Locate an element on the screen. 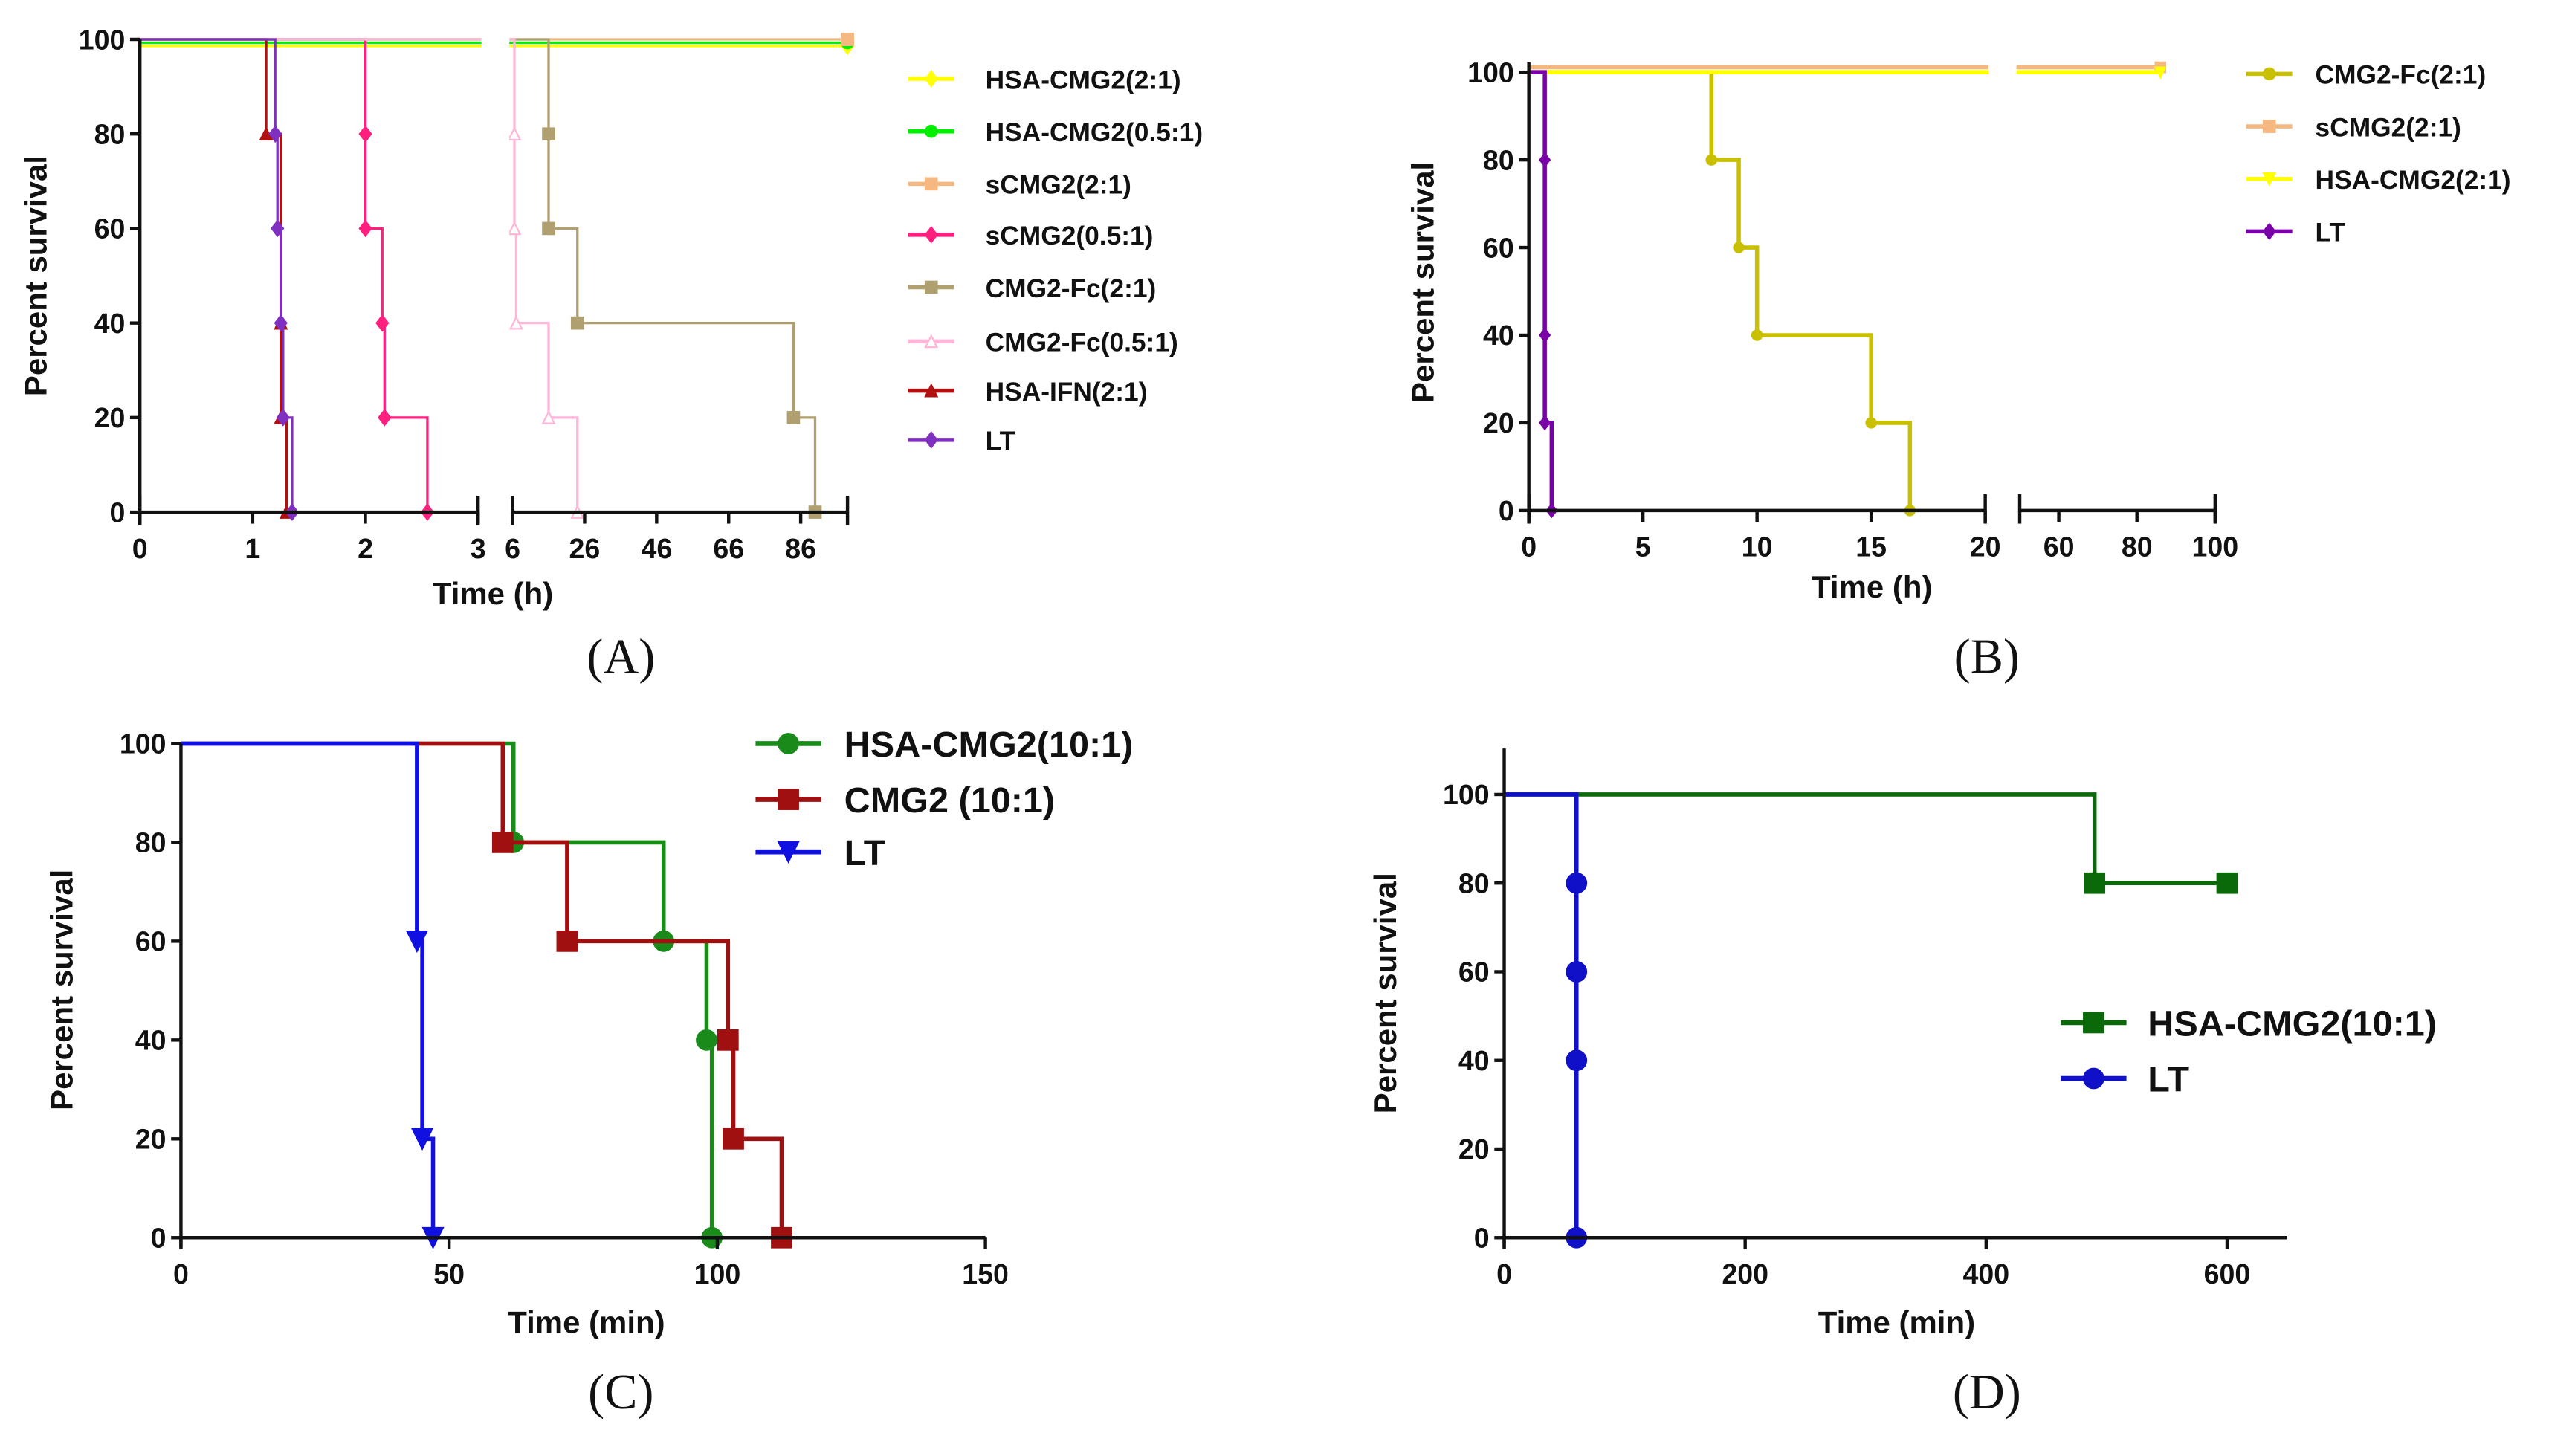  axes: 0 20 40 60 80 100 0 50 100 150 is located at coordinates (564, 1009).